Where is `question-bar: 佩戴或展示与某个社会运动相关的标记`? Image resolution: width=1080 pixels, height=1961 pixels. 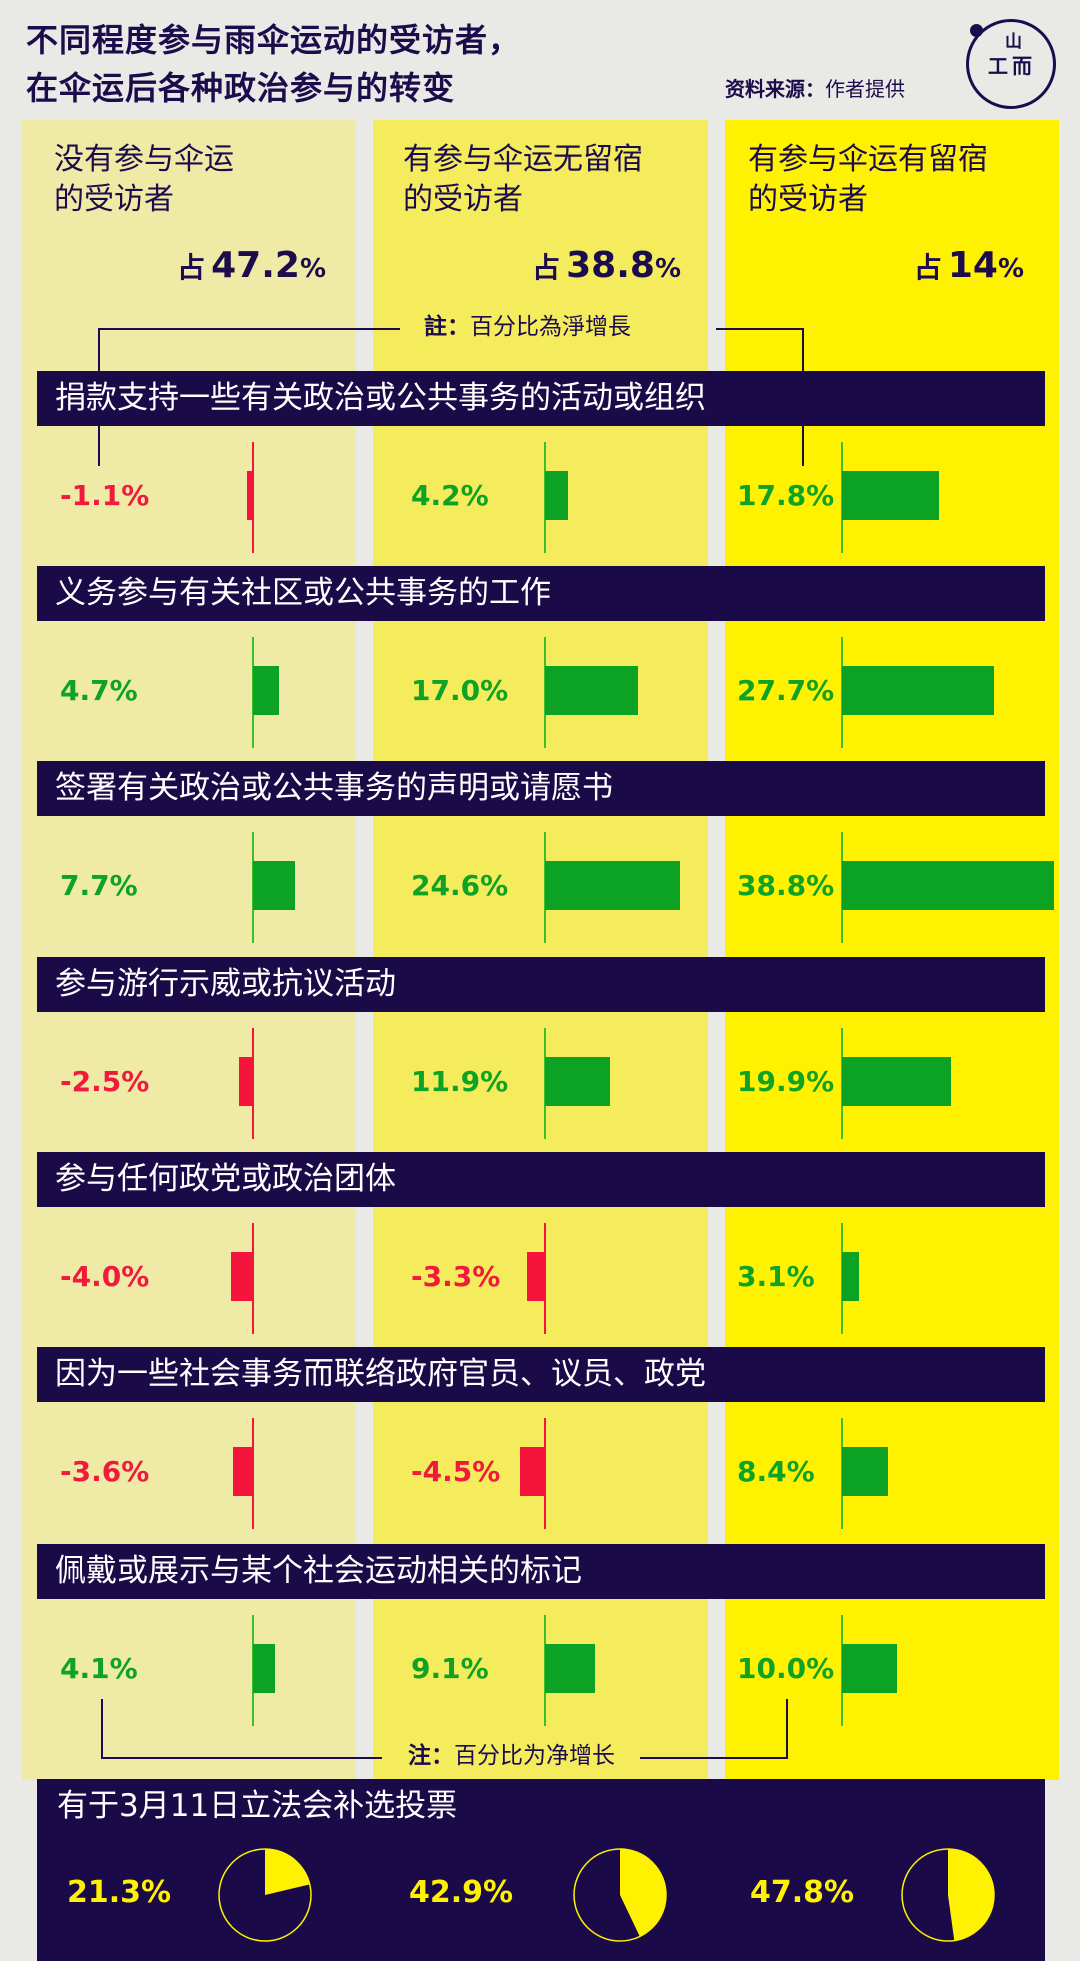
question-bar: 佩戴或展示与某个社会运动相关的标记 is located at coordinates (541, 1571).